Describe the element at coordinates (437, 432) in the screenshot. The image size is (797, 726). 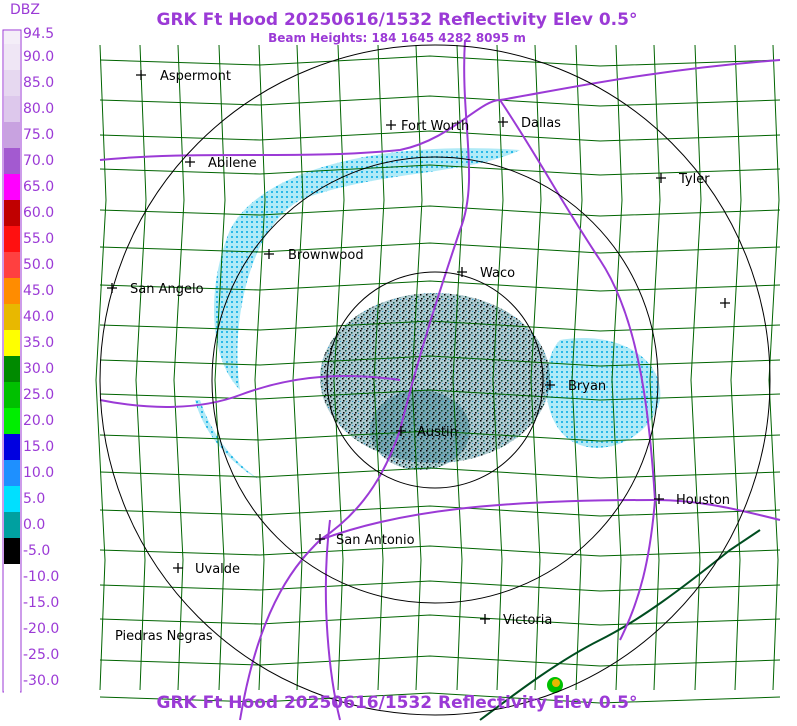
I see `city-label: Austin` at that location.